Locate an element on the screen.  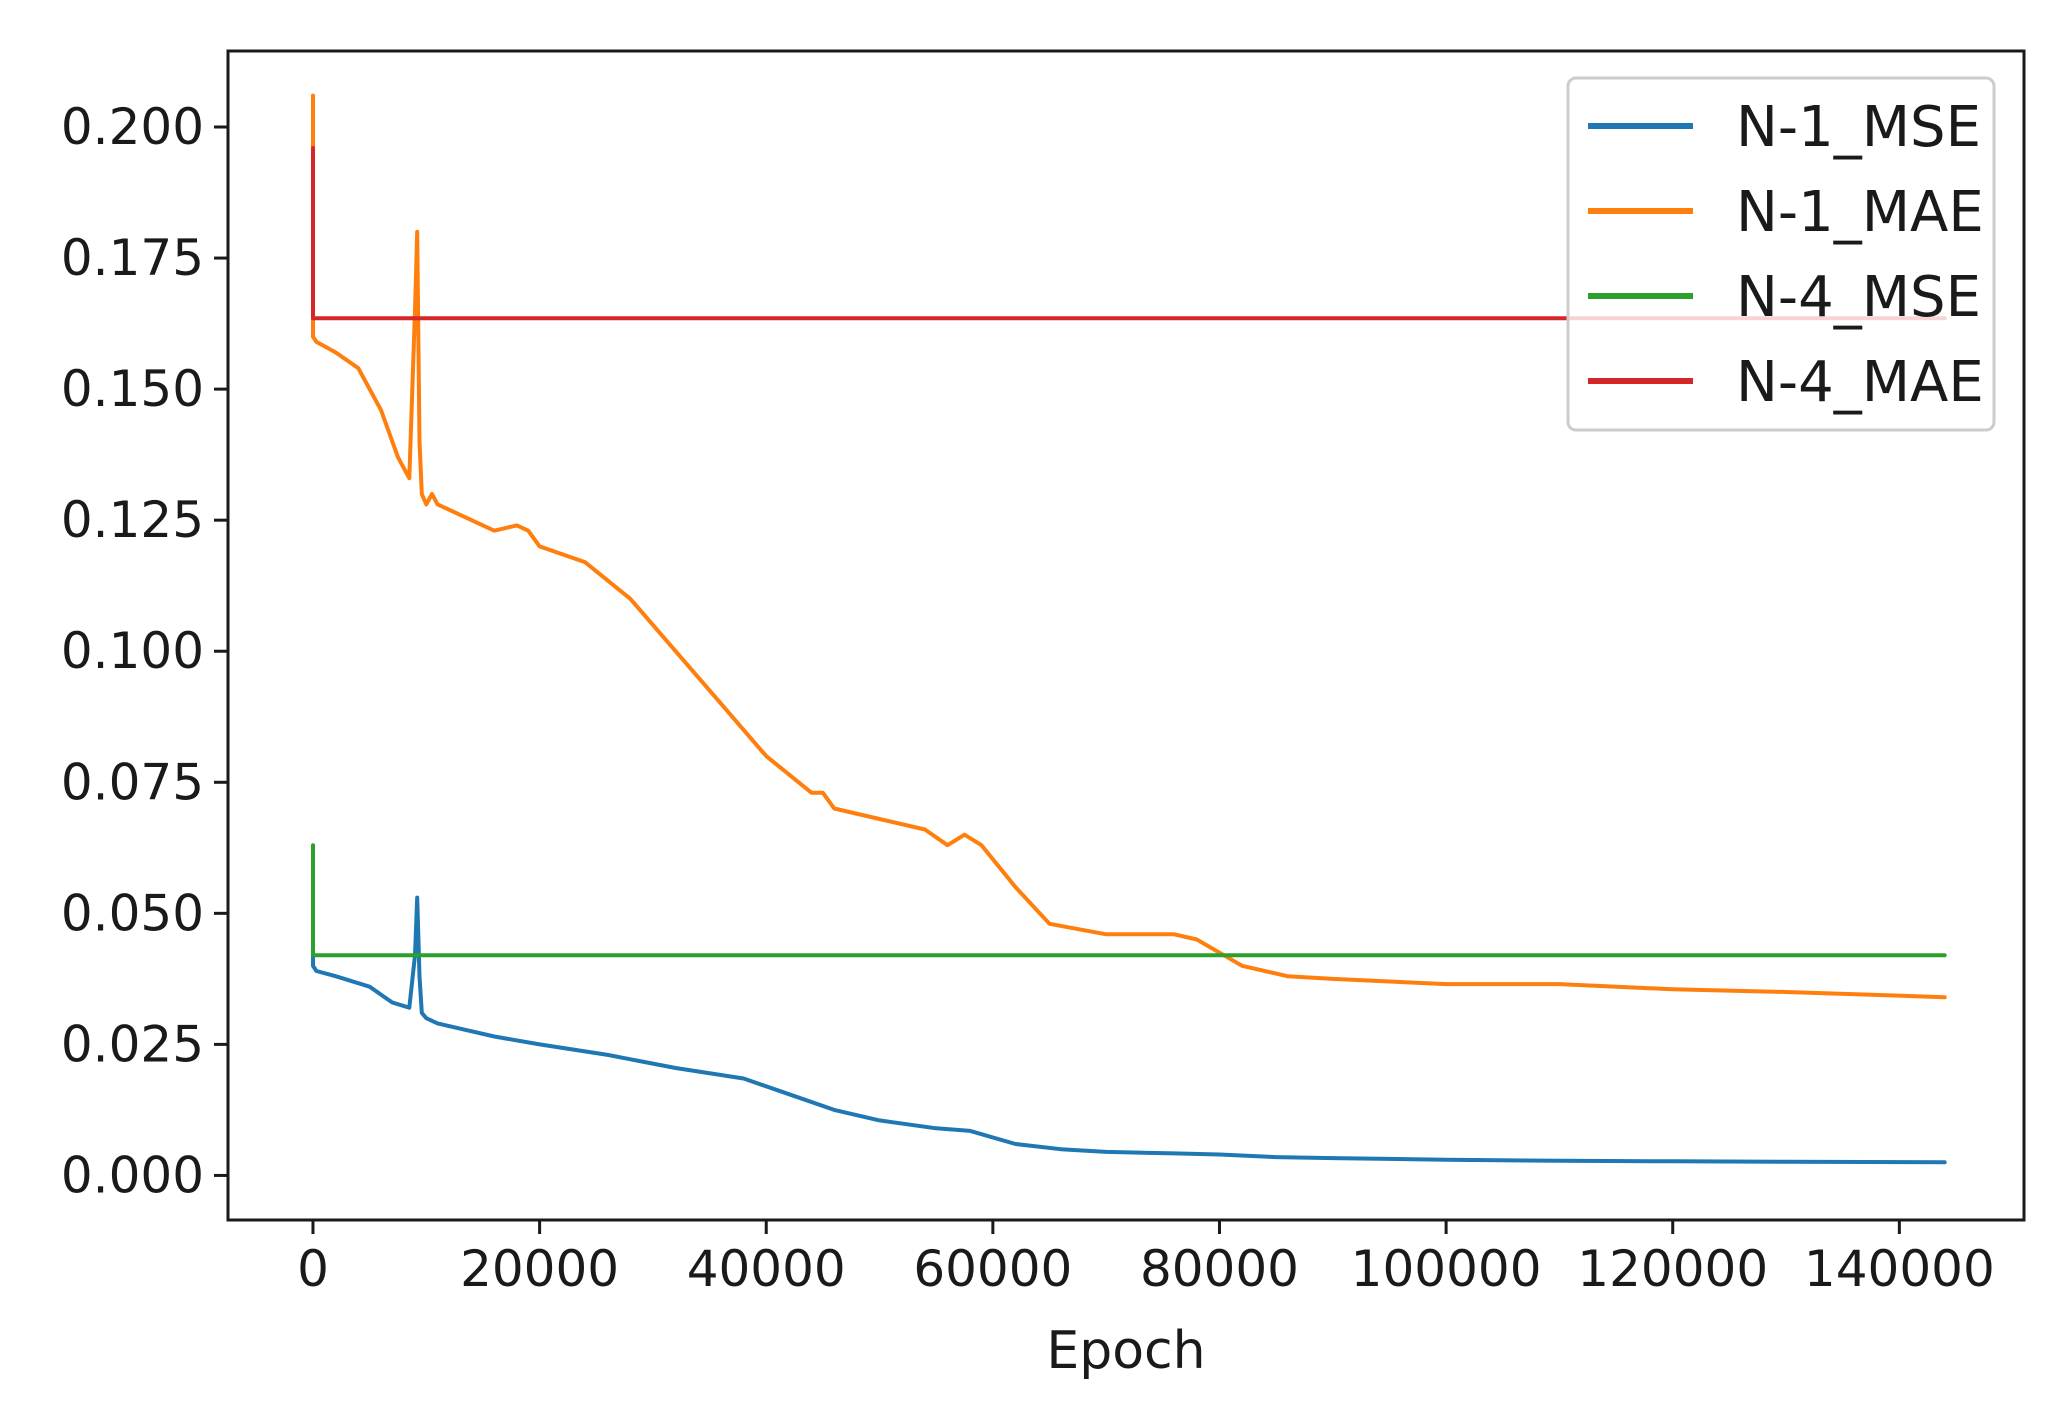
x-tick-label: 40000 is located at coordinates (766, 1269).